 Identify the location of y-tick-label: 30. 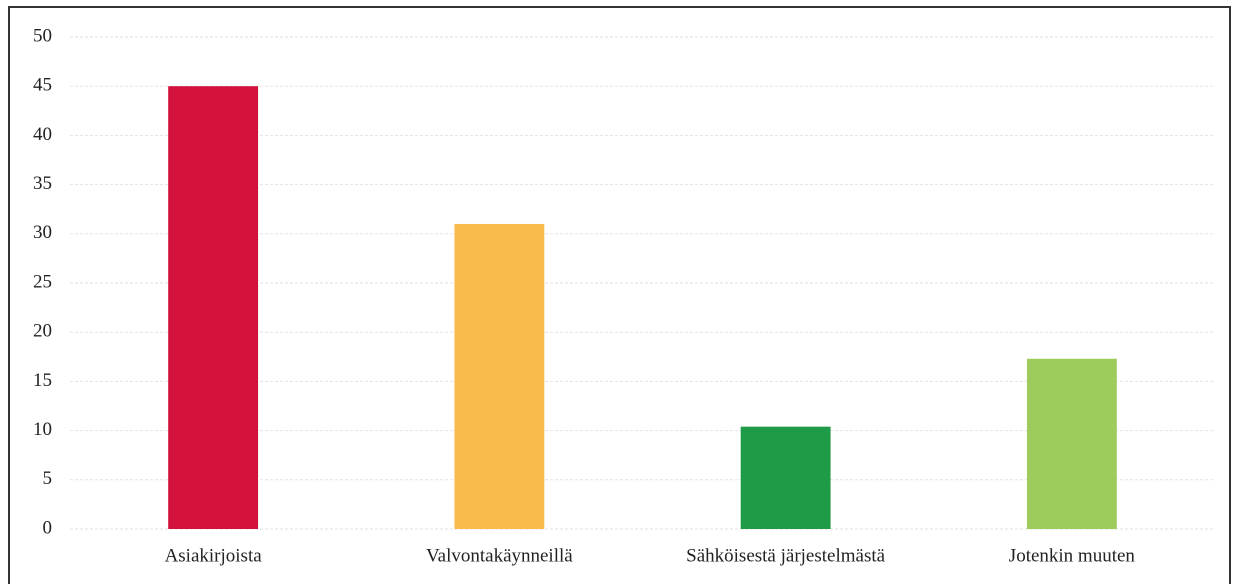
(42, 232).